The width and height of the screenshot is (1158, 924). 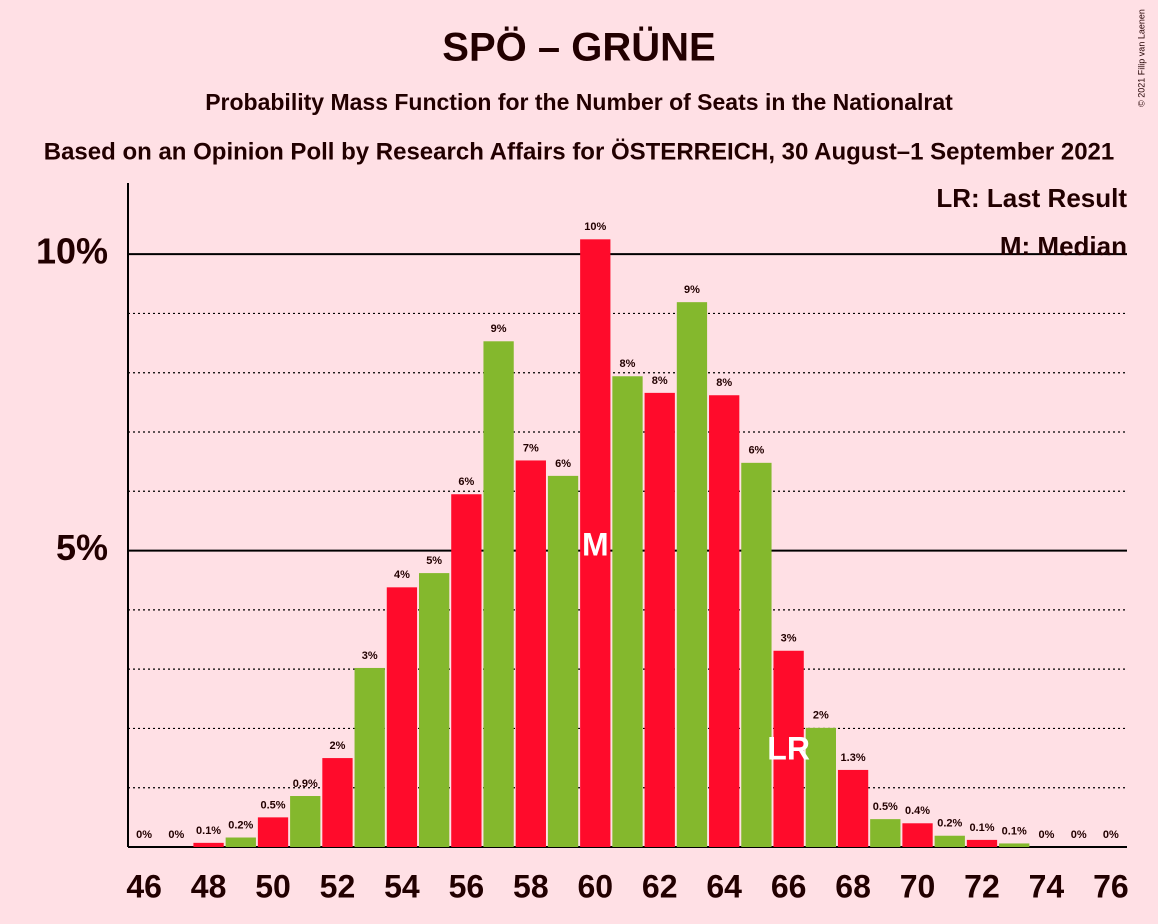 What do you see at coordinates (434, 561) in the screenshot?
I see `value-label: 5%` at bounding box center [434, 561].